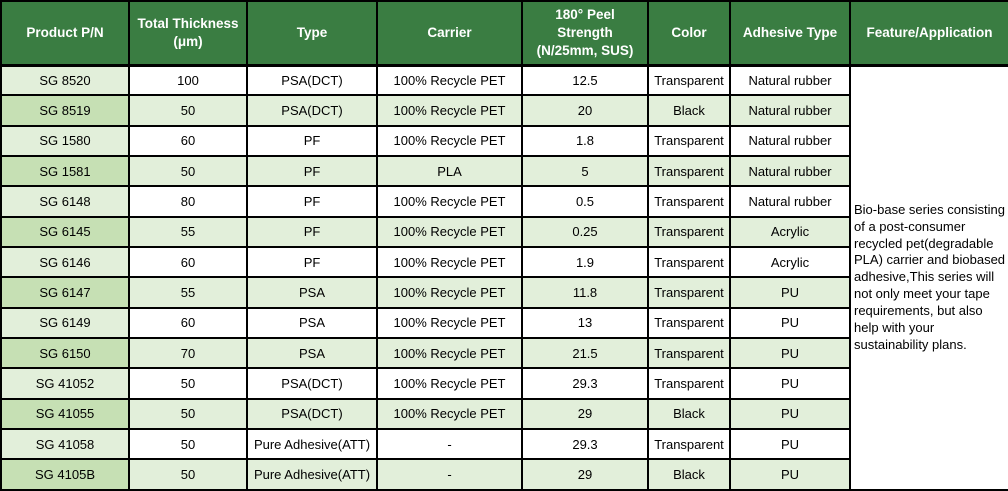 This screenshot has width=1008, height=491. Describe the element at coordinates (65, 323) in the screenshot. I see `cell-pn: SG 6149` at that location.